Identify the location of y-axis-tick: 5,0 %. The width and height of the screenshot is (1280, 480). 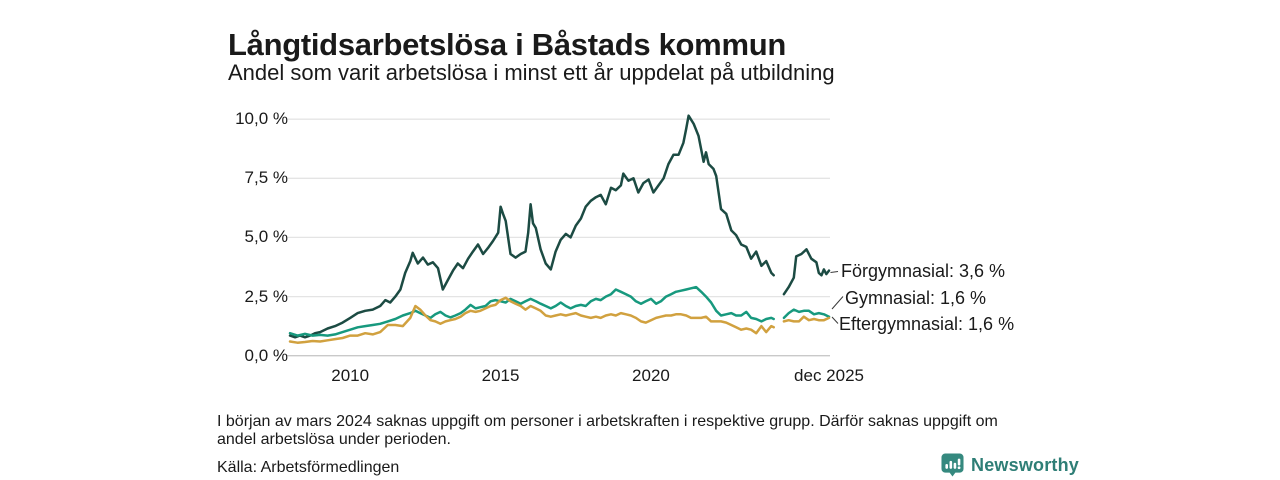
(266, 237).